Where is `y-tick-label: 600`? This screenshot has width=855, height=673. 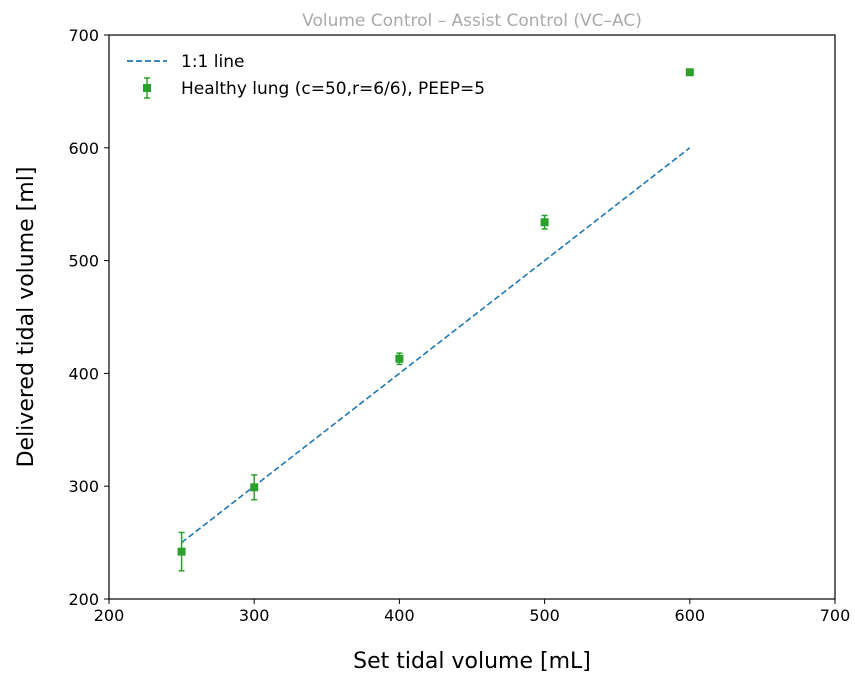 y-tick-label: 600 is located at coordinates (83, 148).